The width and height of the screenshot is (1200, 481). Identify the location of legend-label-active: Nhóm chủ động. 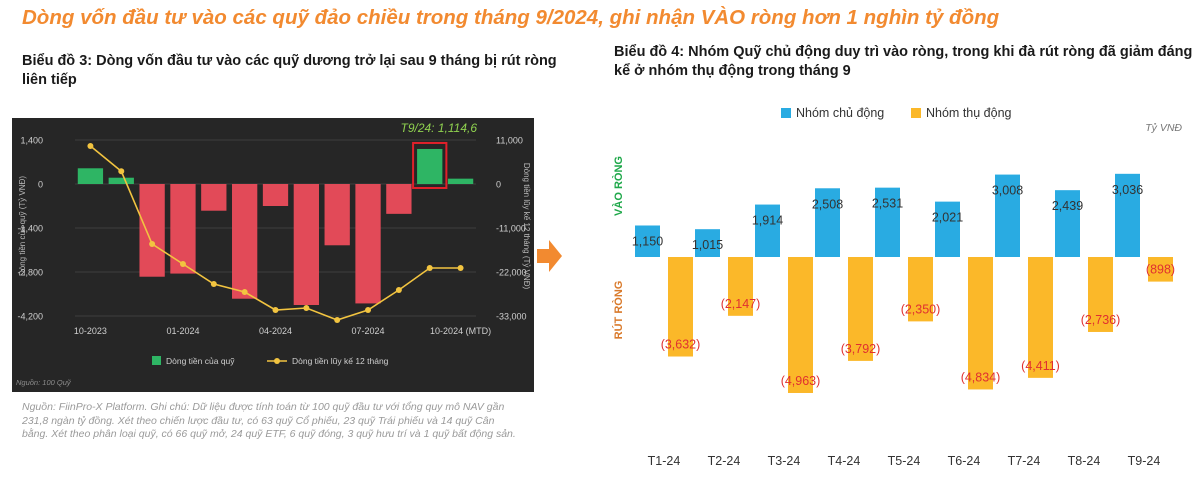
(840, 113).